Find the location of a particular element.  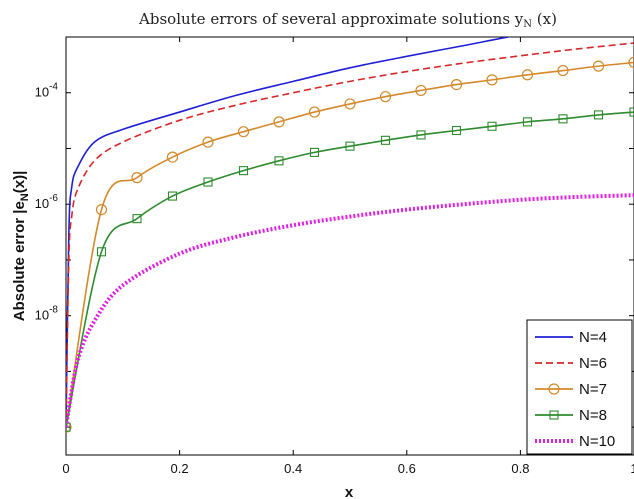

legend-label: N=6 is located at coordinates (593, 363).